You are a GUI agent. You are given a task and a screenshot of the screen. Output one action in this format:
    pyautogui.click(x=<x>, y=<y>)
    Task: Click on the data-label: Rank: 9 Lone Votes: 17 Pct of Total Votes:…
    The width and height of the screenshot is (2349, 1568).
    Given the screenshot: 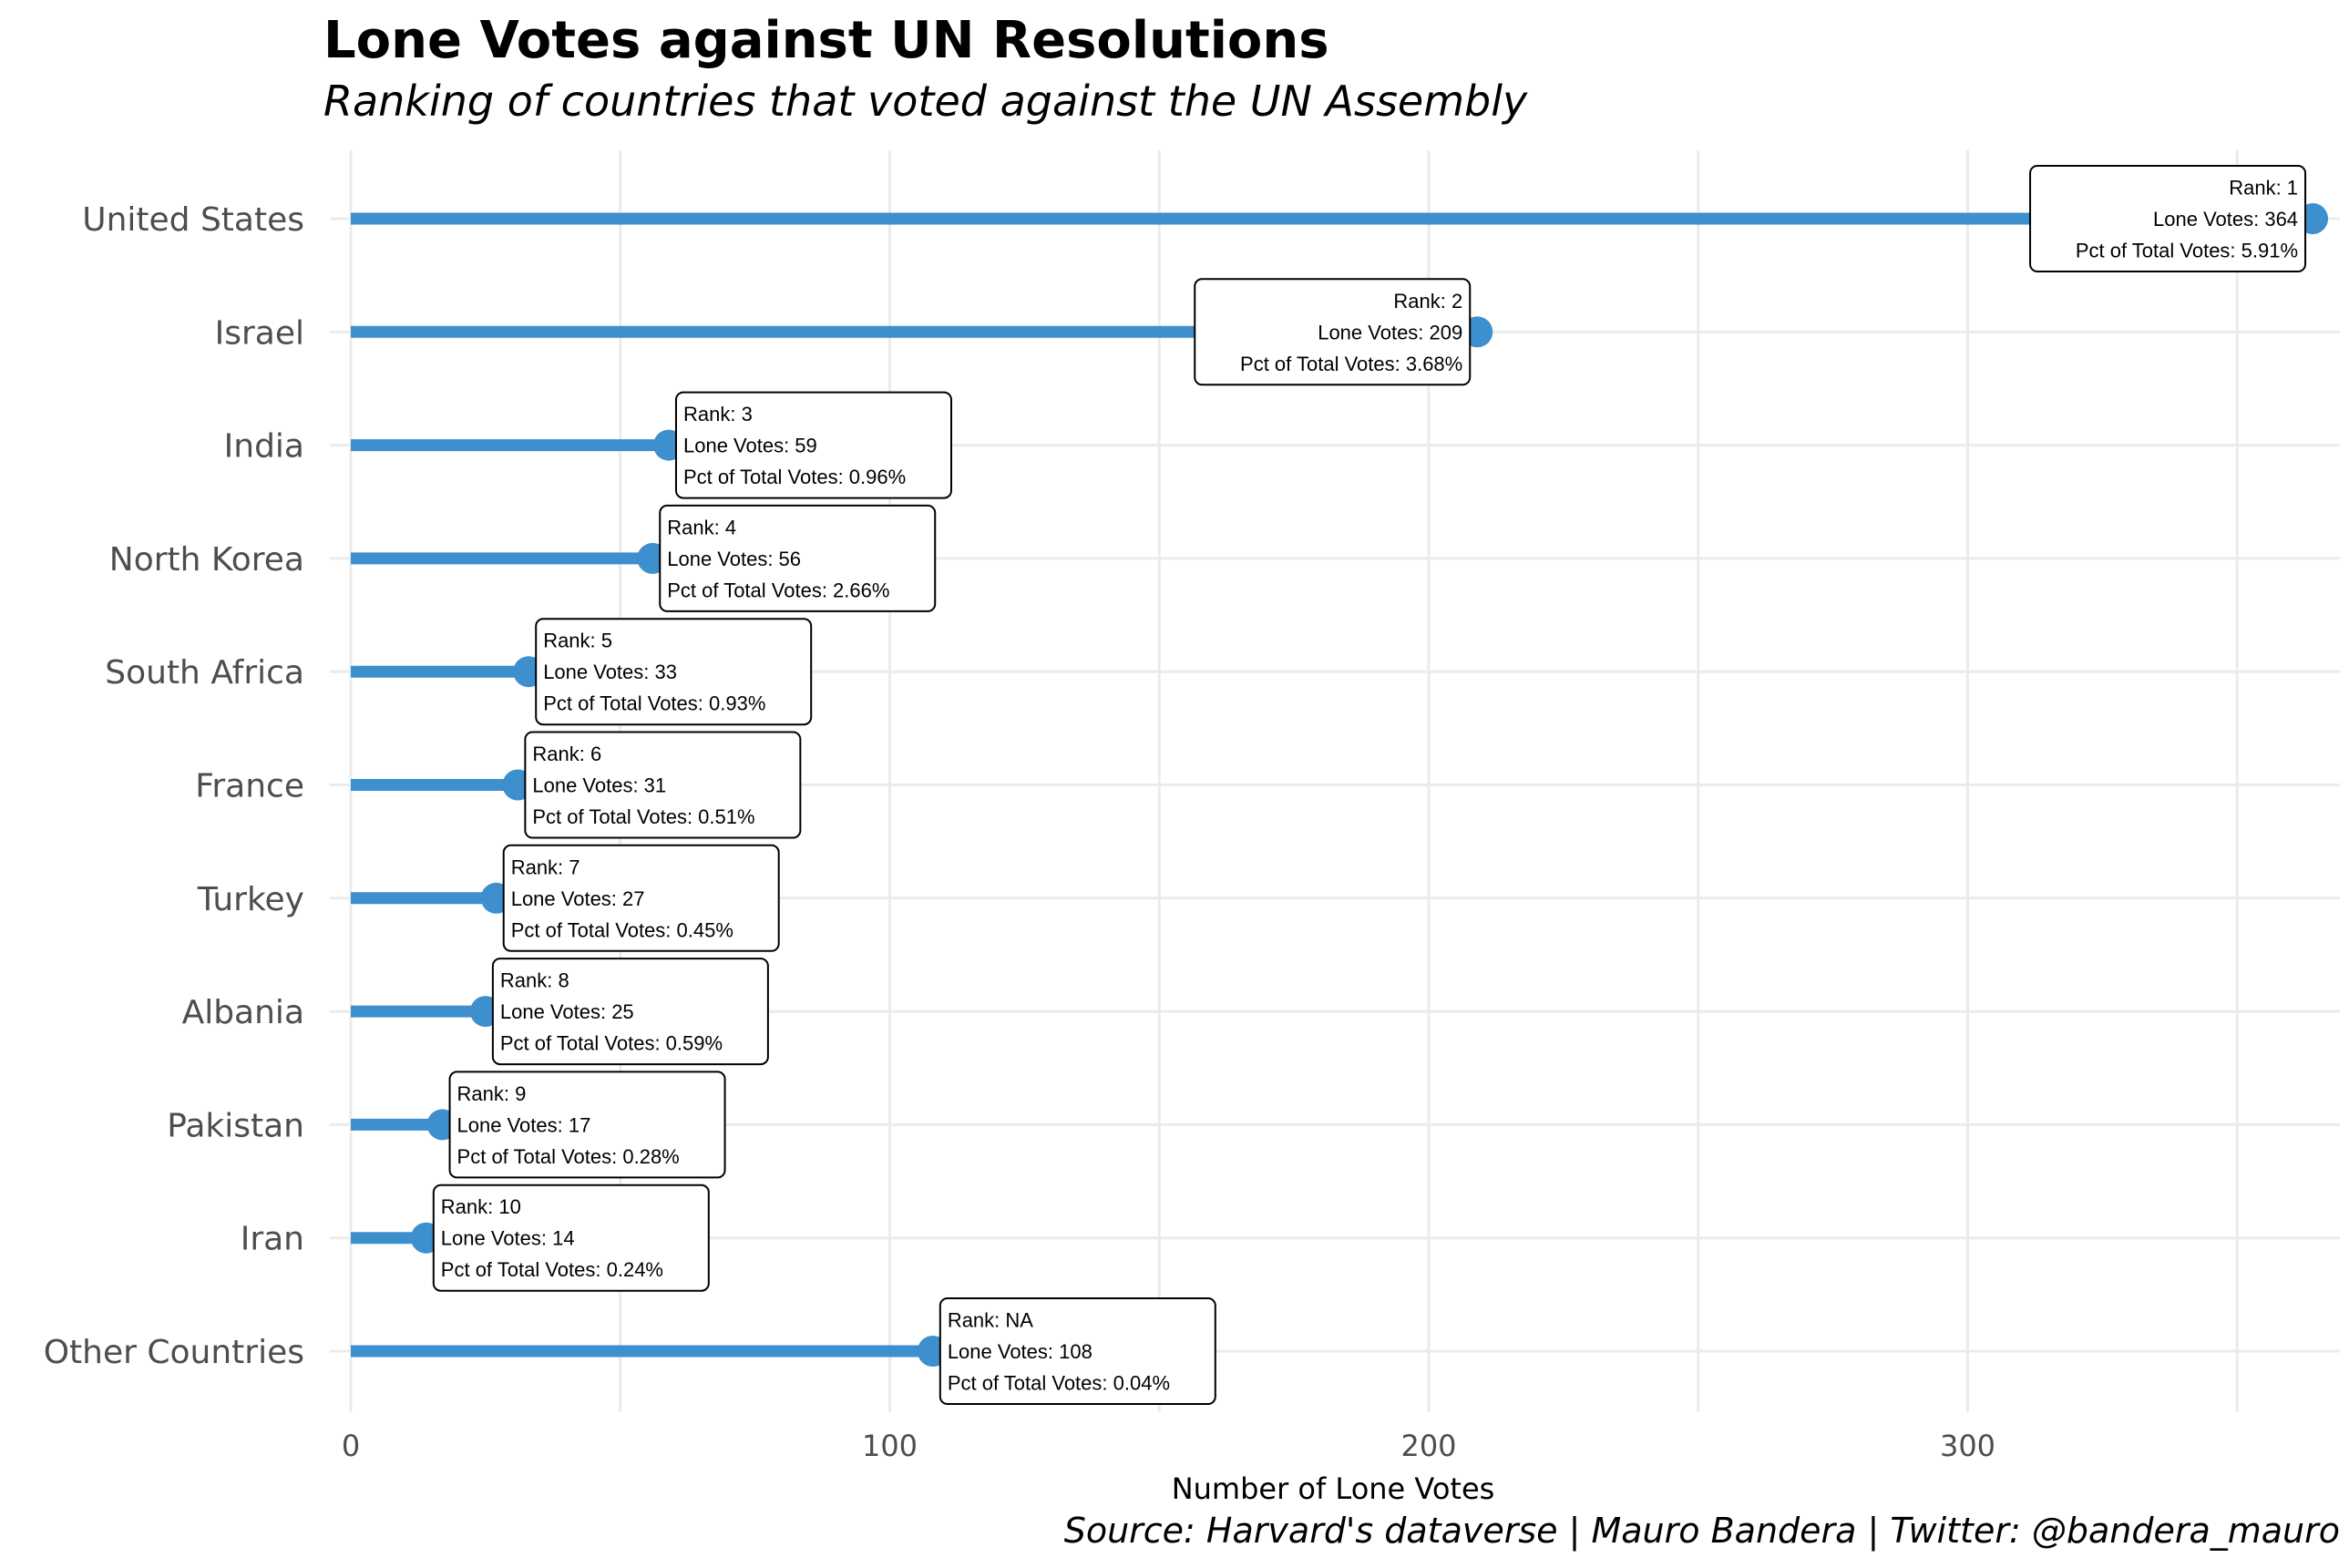 What is the action you would take?
    pyautogui.click(x=587, y=1125)
    